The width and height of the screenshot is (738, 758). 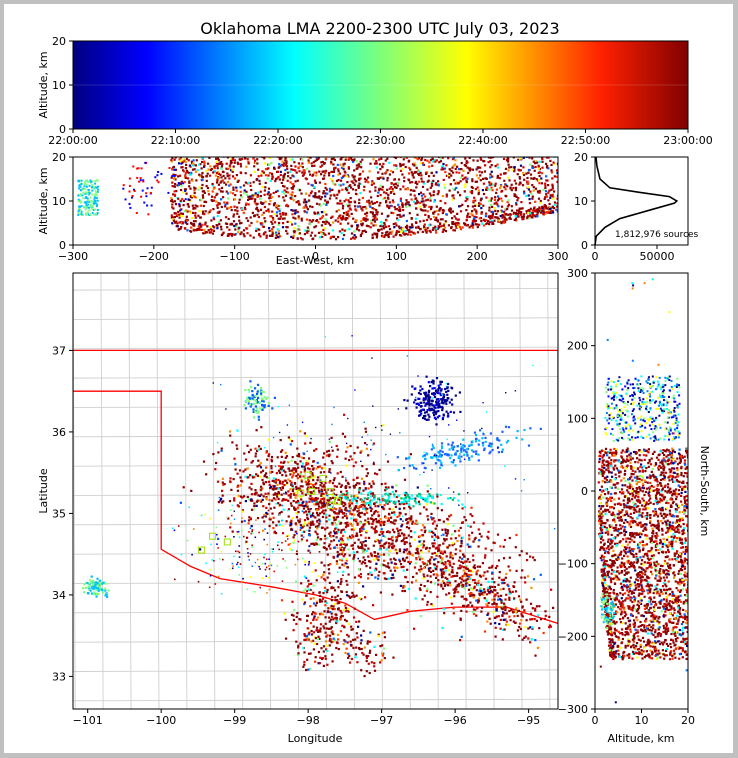 What do you see at coordinates (62, 129) in the screenshot?
I see `time-altitude-y-tick-label: 0` at bounding box center [62, 129].